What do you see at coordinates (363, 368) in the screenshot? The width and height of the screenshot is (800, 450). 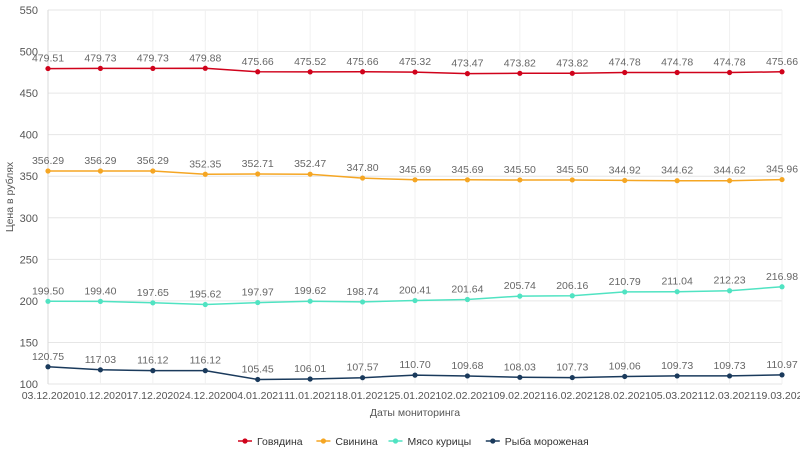 I see `data-label: 107.57` at bounding box center [363, 368].